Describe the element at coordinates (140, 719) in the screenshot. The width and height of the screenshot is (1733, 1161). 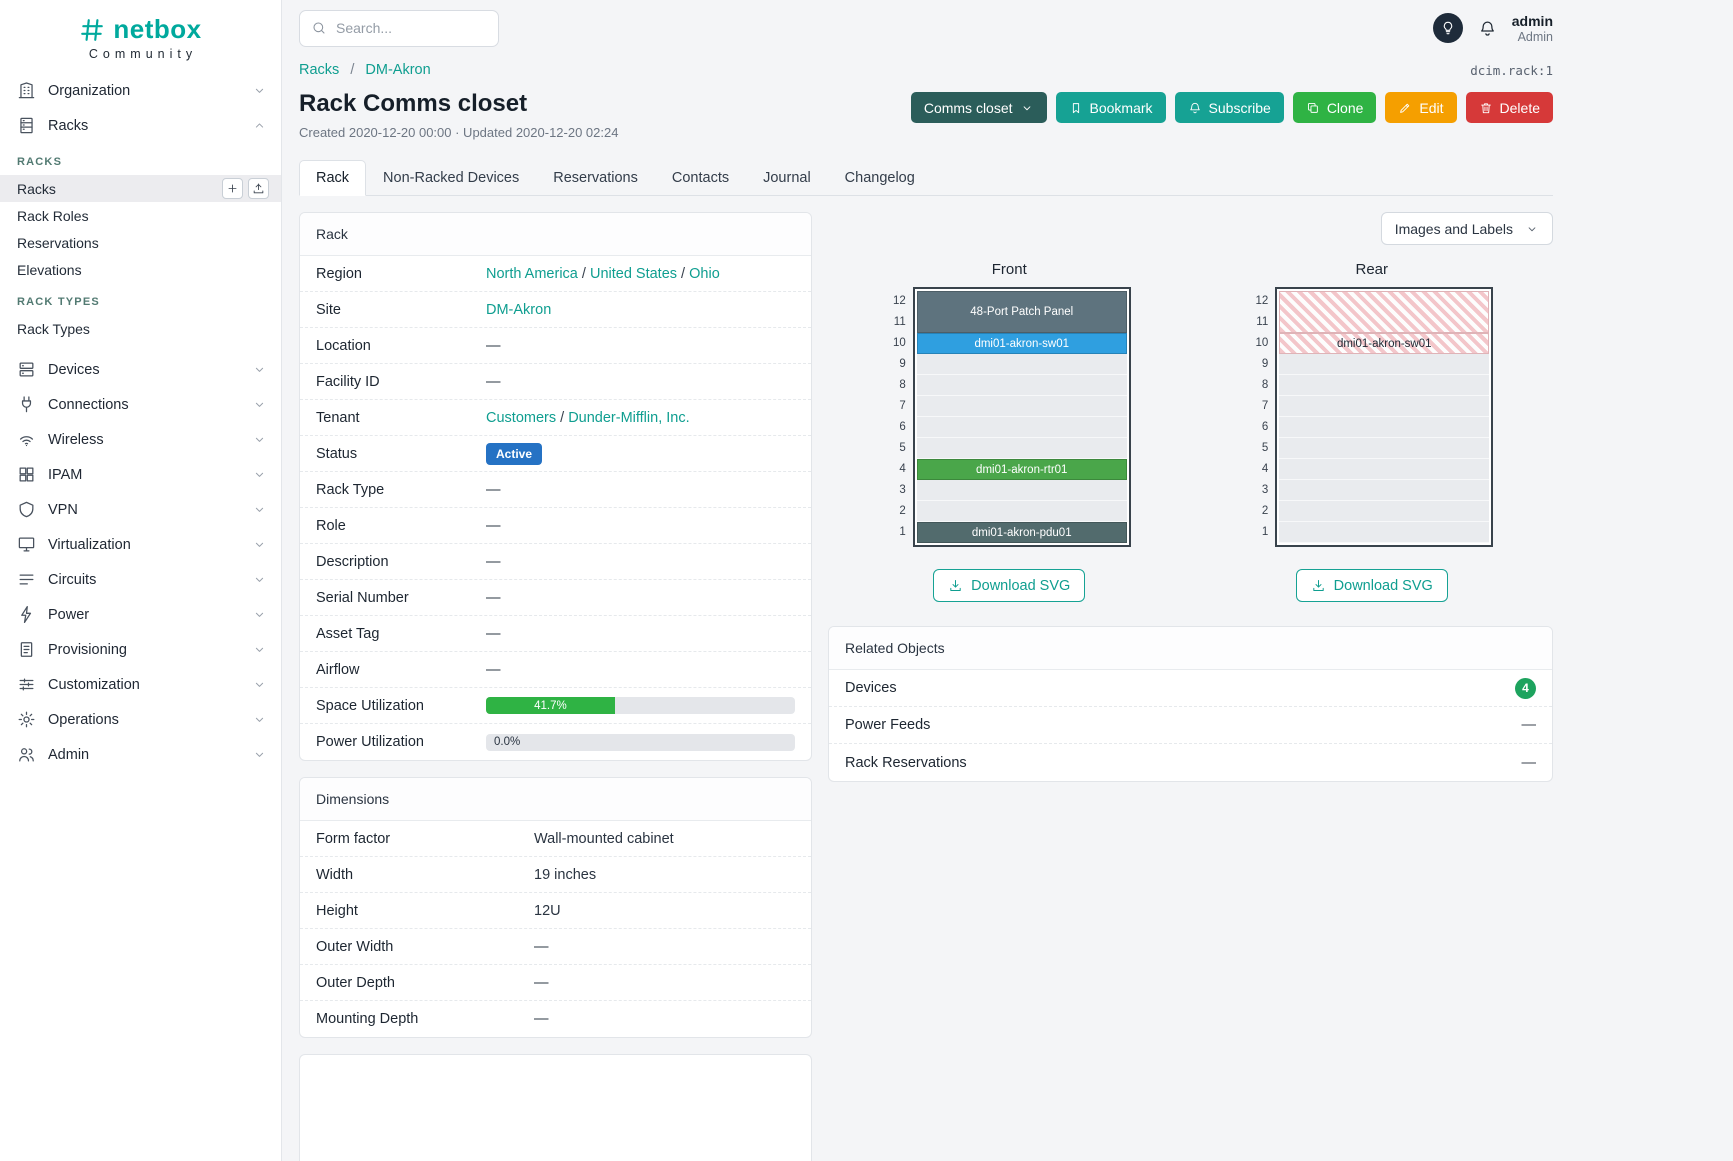
I see `sidebar-item-operations: Operations` at that location.